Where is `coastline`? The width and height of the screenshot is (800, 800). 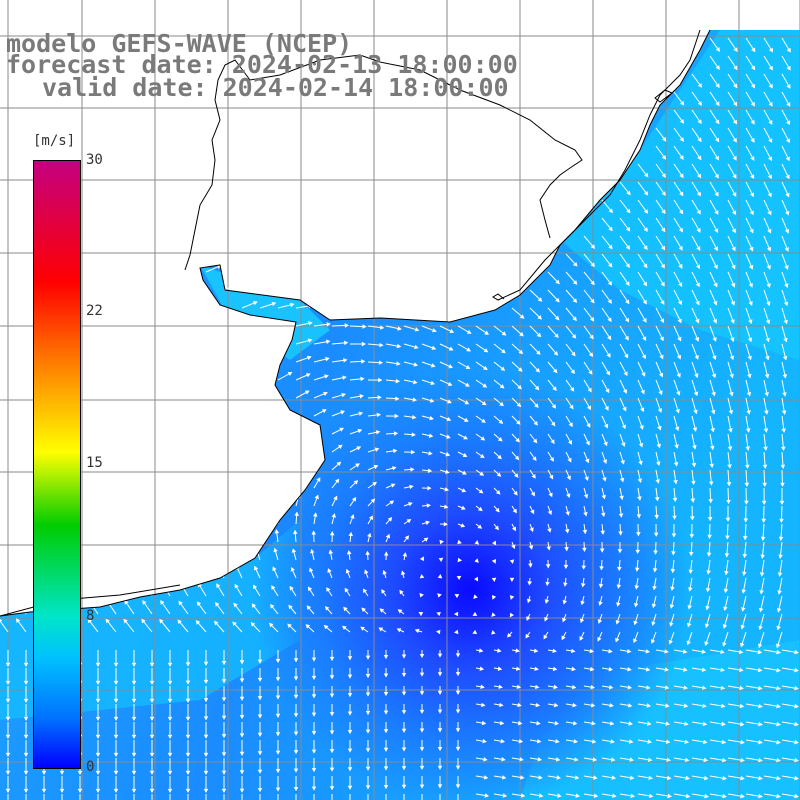 coastline is located at coordinates (596, 165).